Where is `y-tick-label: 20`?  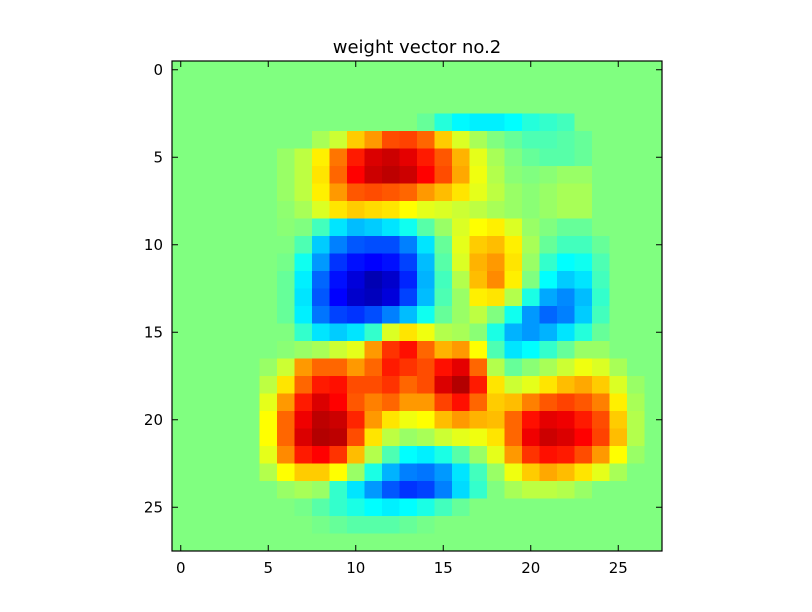 y-tick-label: 20 is located at coordinates (153, 420).